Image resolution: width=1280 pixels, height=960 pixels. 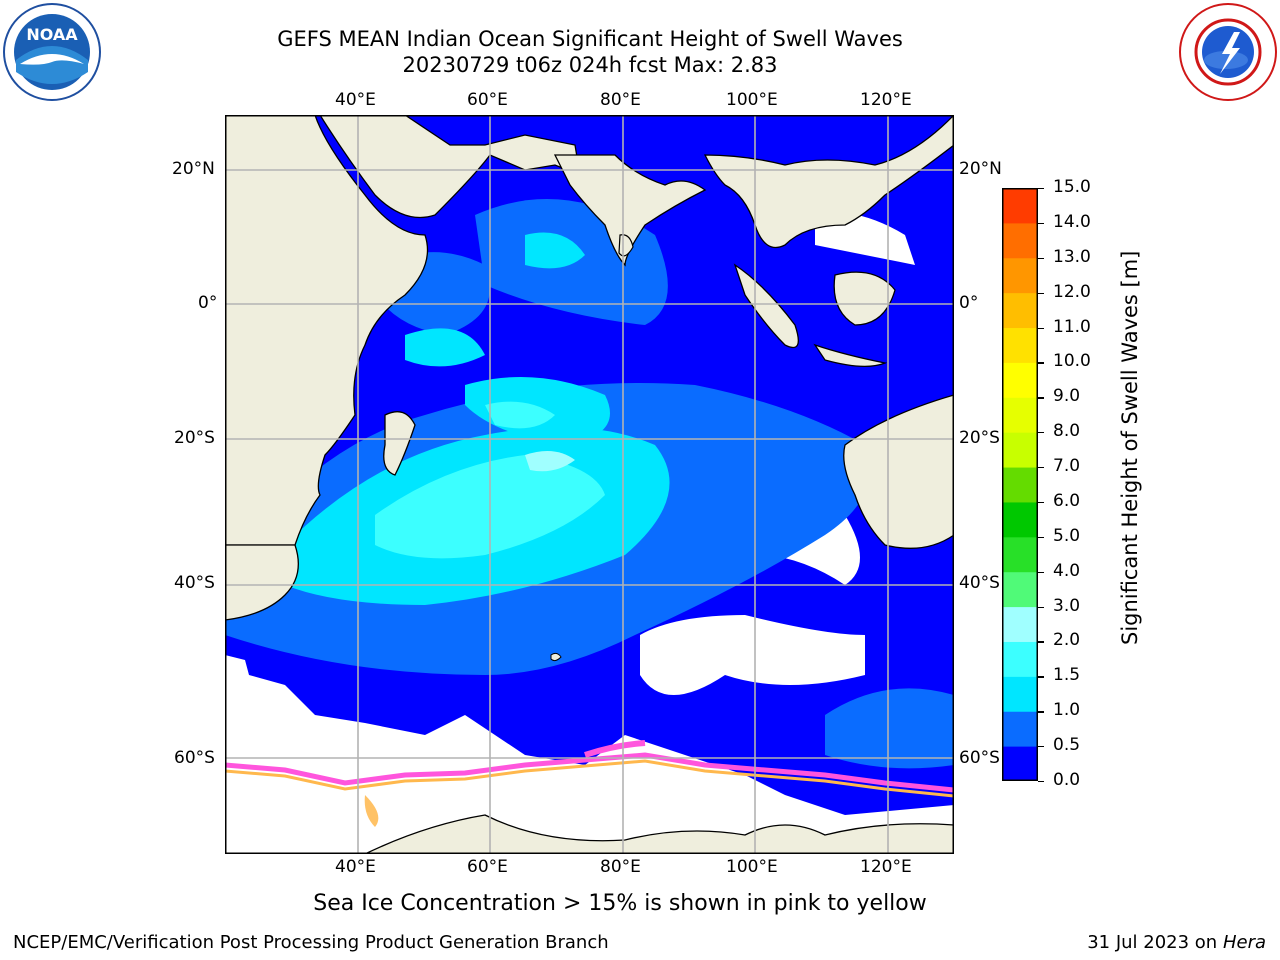 I want to click on colorbar-tick-label: 4.0, so click(x=1067, y=570).